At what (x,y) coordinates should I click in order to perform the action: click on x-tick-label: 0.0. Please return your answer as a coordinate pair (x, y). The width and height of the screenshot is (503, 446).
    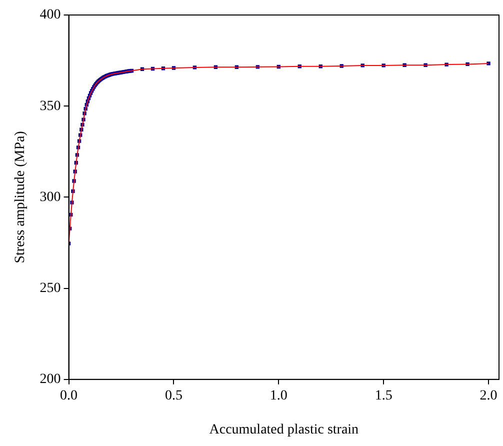
    Looking at the image, I should click on (69, 396).